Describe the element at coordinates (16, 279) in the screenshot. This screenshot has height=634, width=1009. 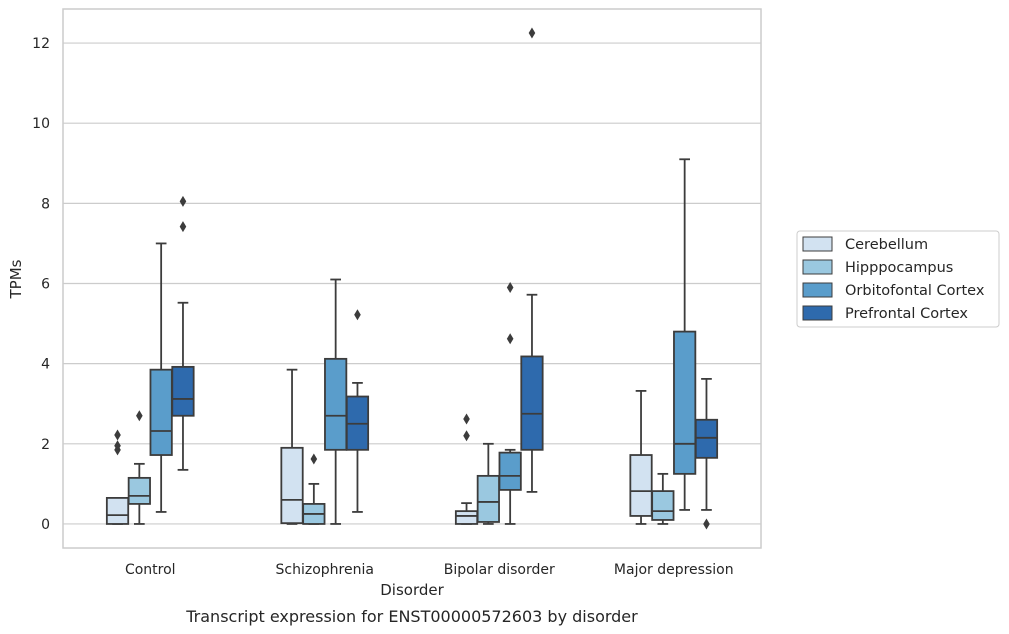
I see `y-axis-title: TPMs` at that location.